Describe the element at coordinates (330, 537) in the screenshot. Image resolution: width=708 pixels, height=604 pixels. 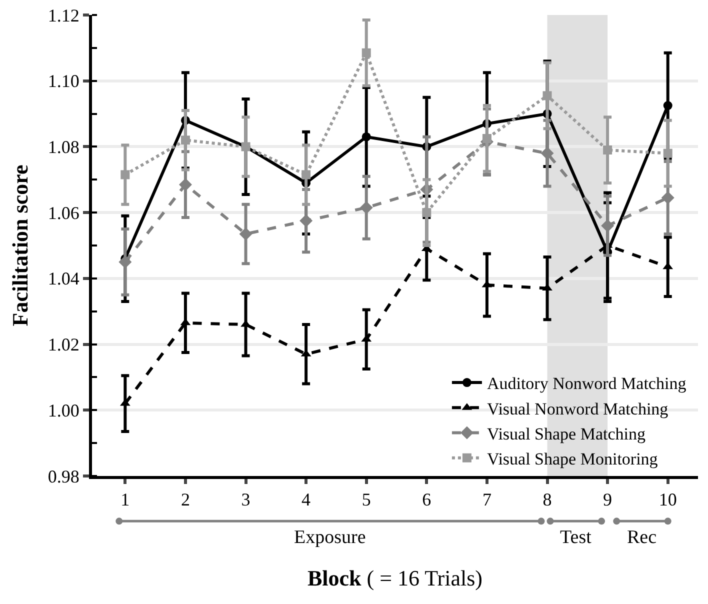
I see `text: Exposure` at that location.